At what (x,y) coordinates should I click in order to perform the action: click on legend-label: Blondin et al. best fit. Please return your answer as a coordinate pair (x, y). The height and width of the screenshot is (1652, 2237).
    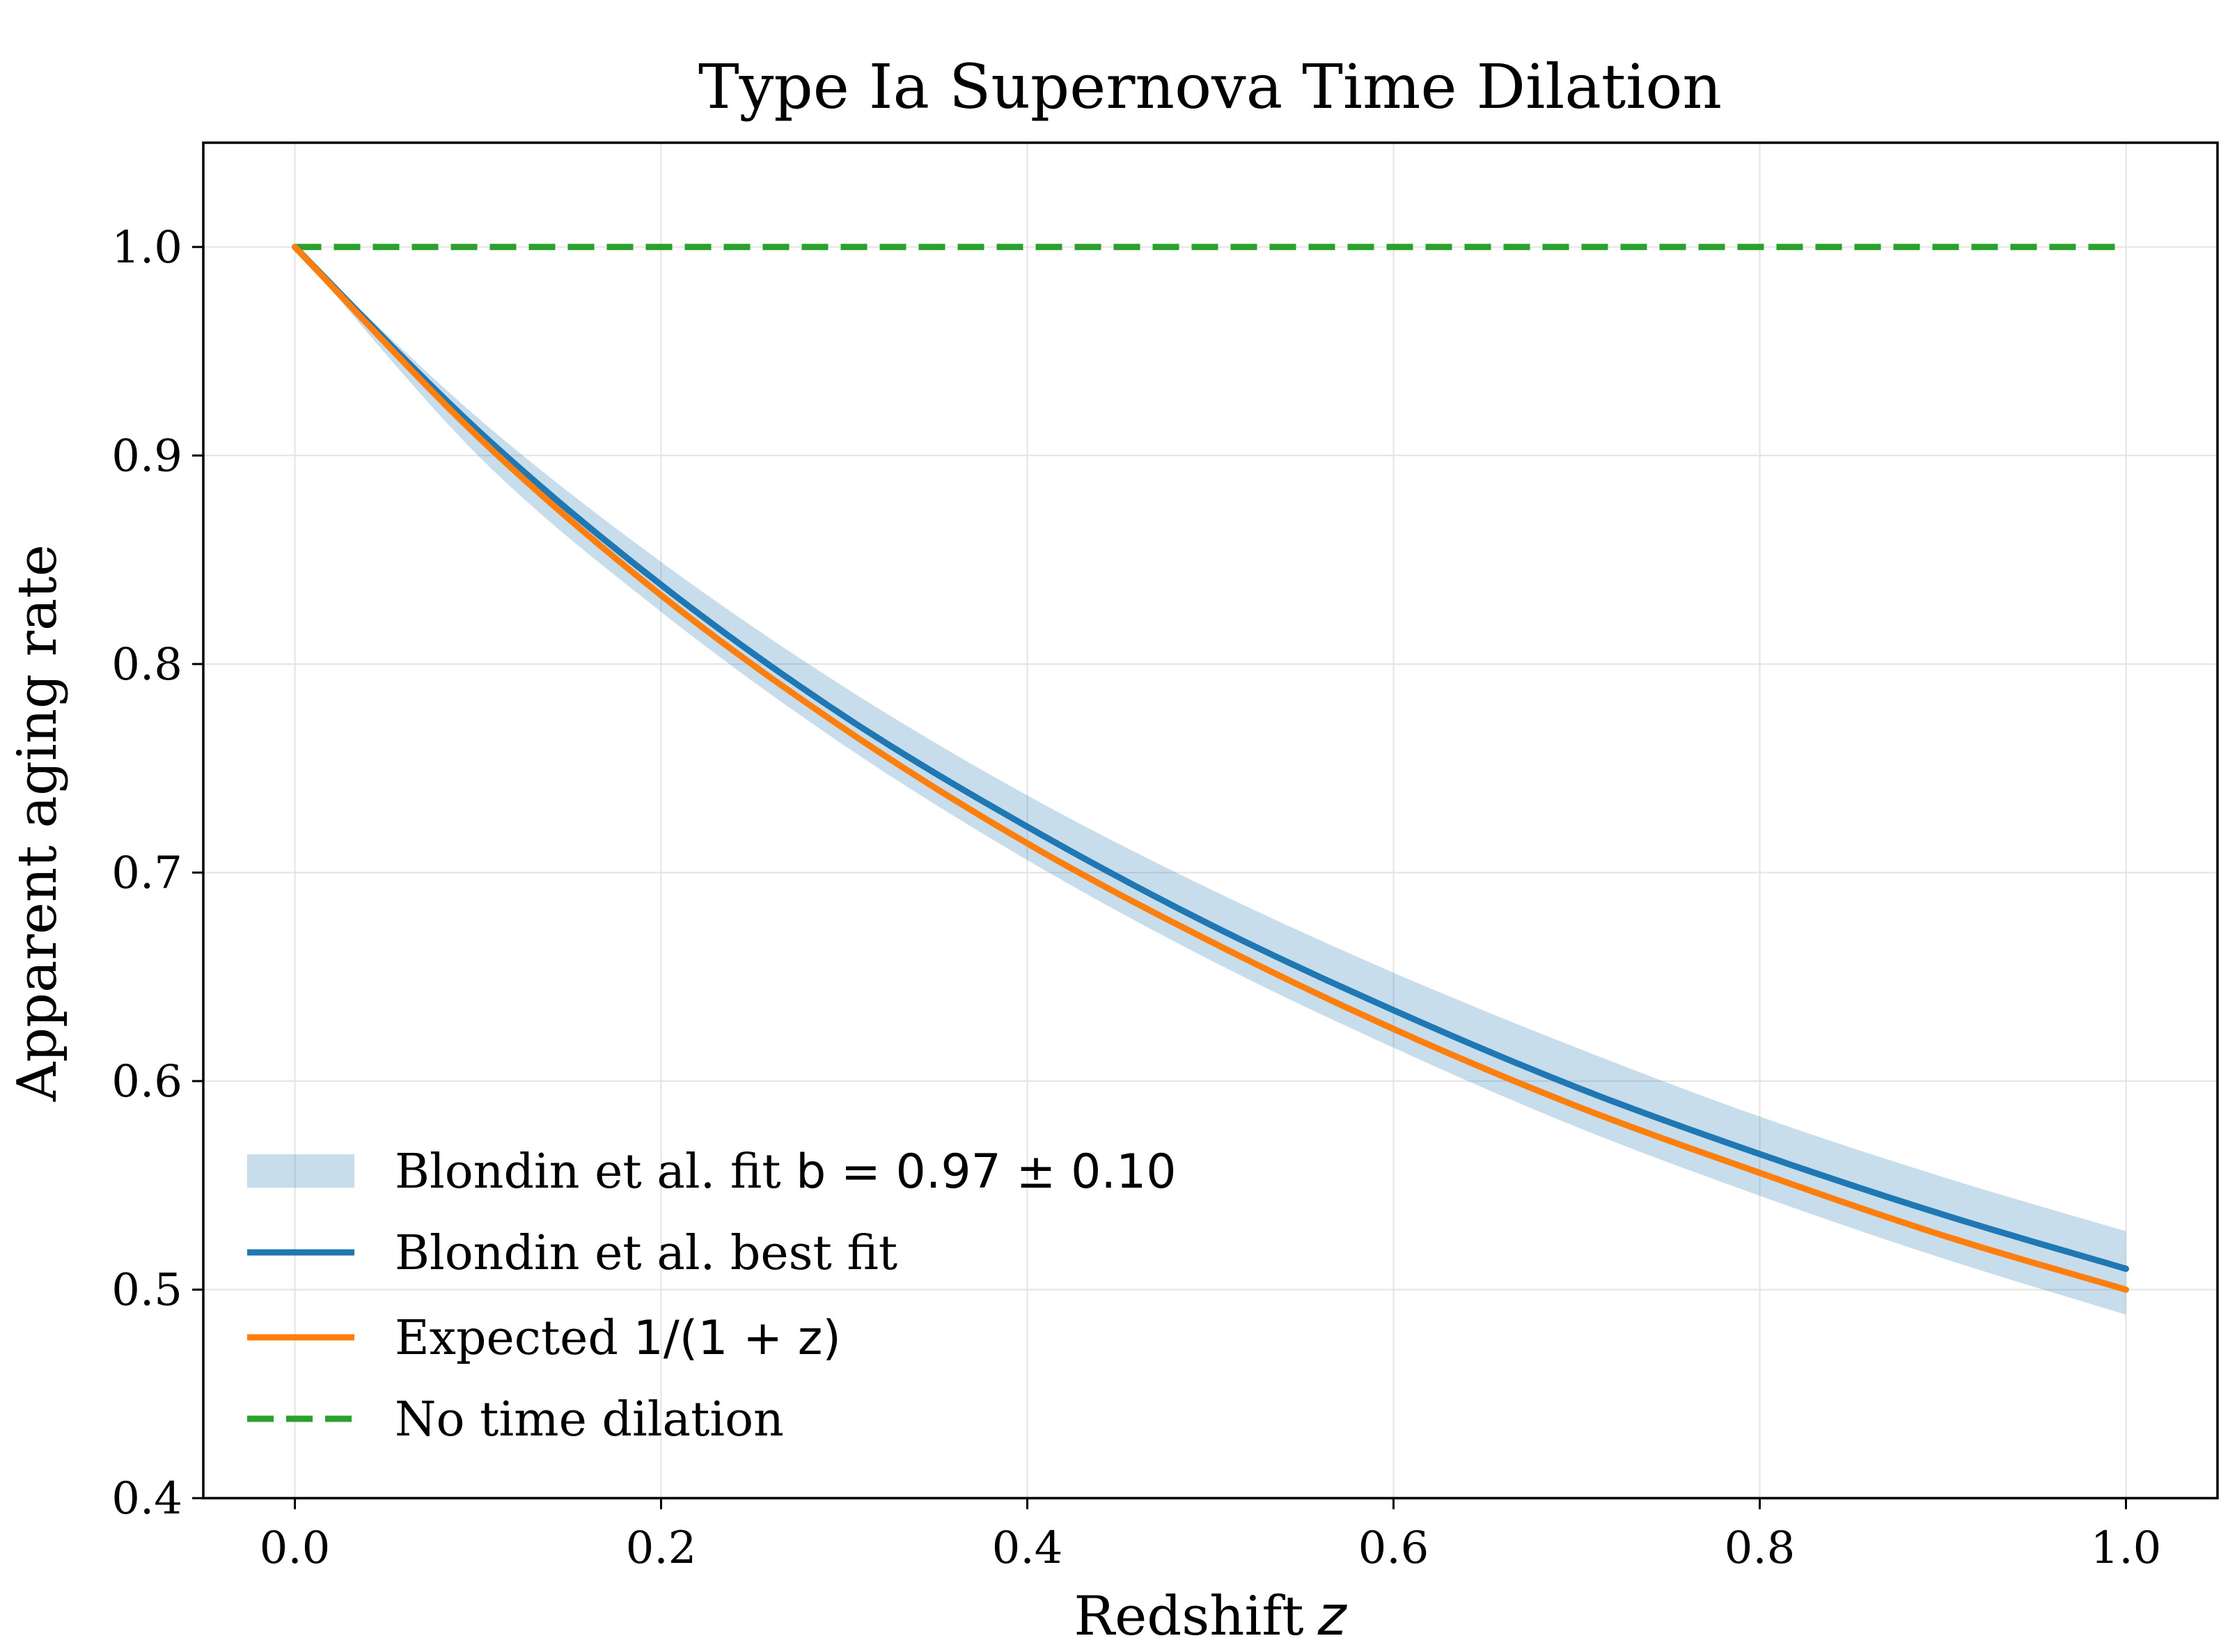
    Looking at the image, I should click on (646, 1253).